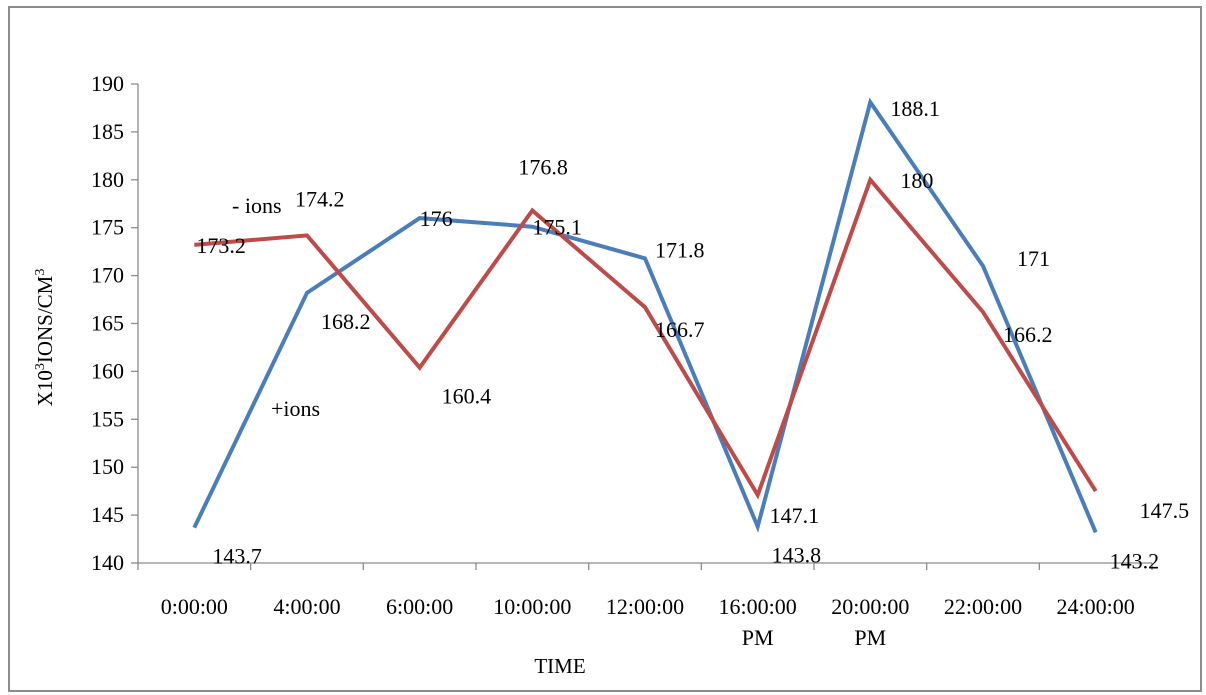  I want to click on y-tick-label: 170, so click(107, 275).